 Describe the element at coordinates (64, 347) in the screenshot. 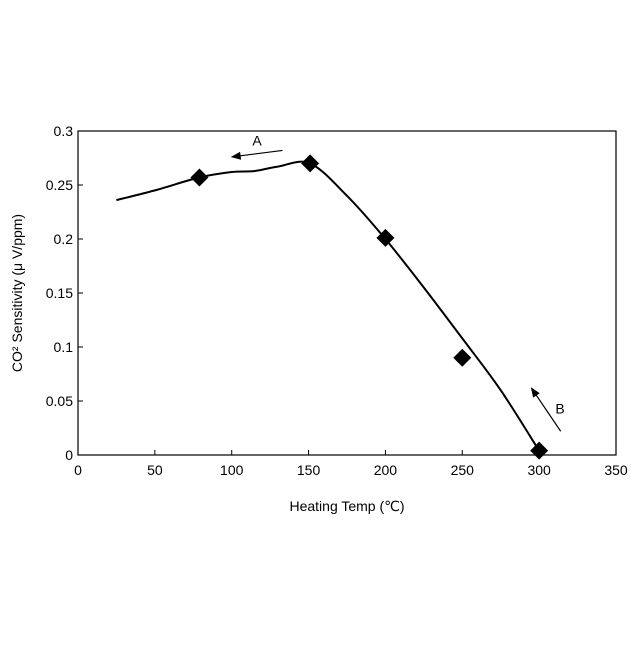

I see `y-tick-label: 0.1` at that location.